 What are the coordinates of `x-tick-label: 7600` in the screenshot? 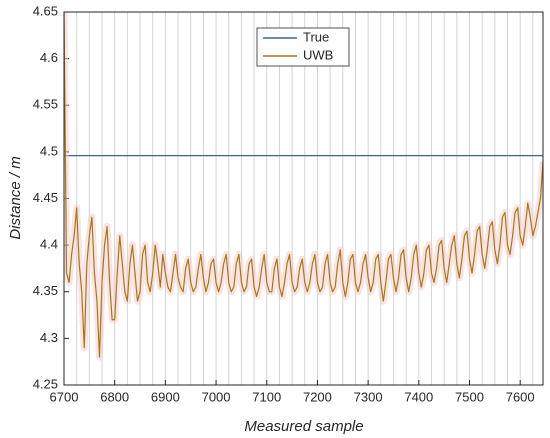 It's located at (520, 396).